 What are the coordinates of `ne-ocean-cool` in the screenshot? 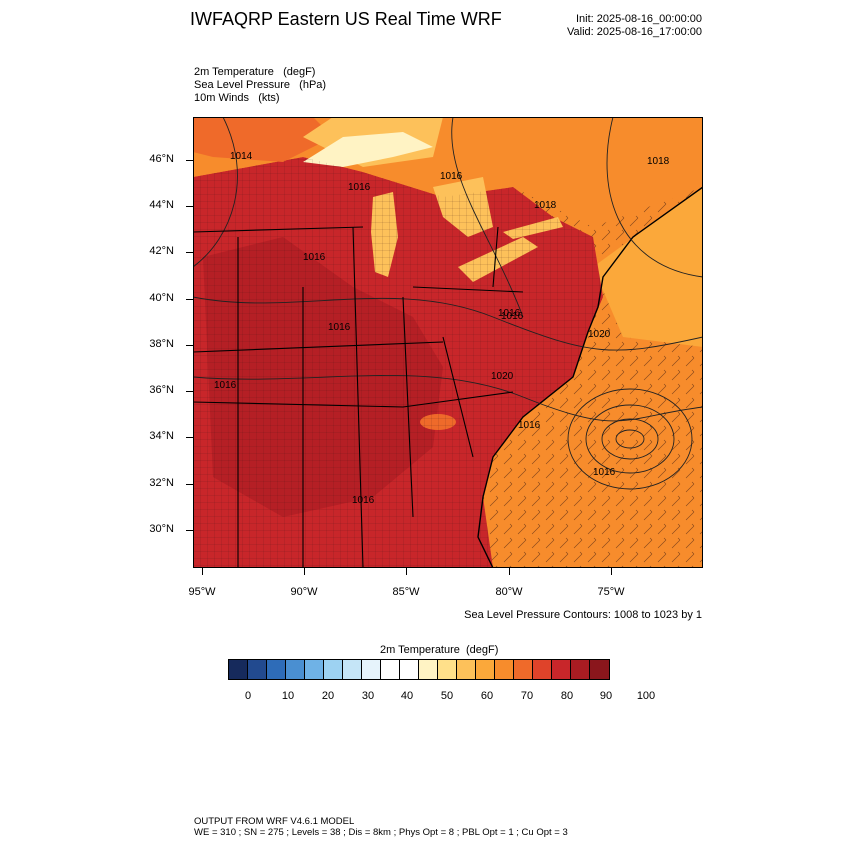 It's located at (648, 267).